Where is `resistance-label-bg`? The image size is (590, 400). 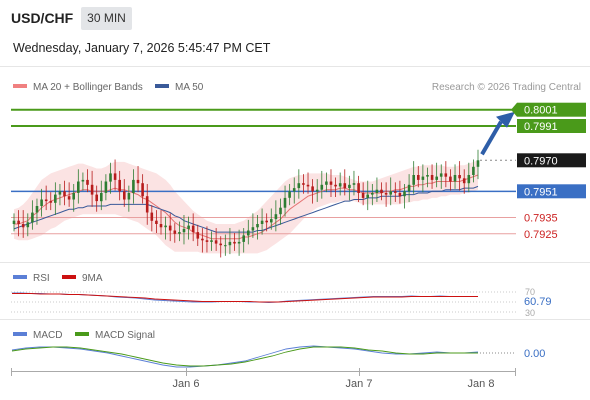
resistance-label-bg is located at coordinates (551, 126).